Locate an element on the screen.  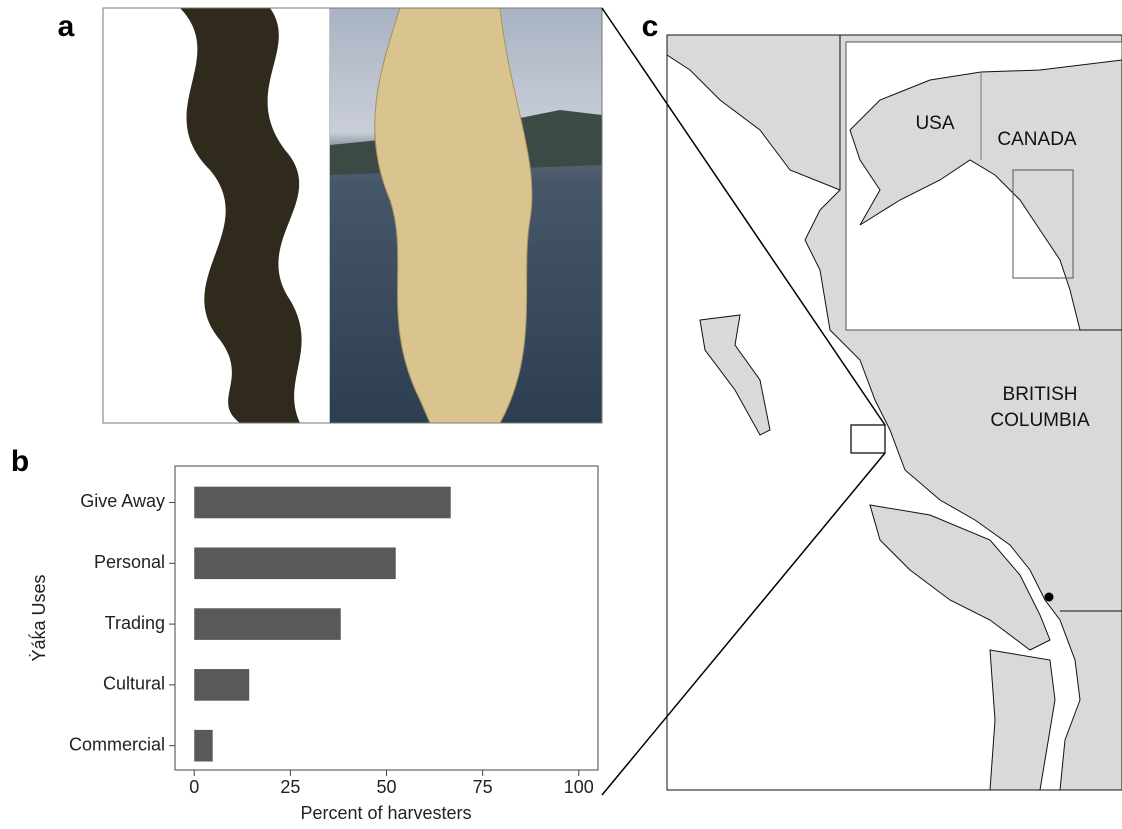
map-label: USA is located at coordinates (934, 123).